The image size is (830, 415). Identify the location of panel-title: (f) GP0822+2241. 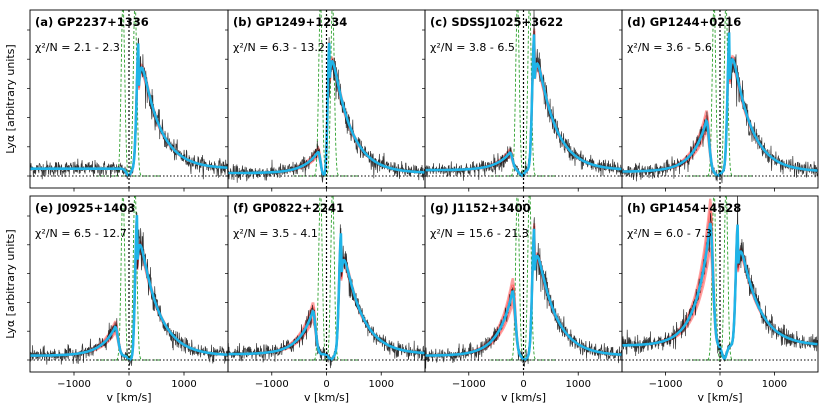
(288, 208).